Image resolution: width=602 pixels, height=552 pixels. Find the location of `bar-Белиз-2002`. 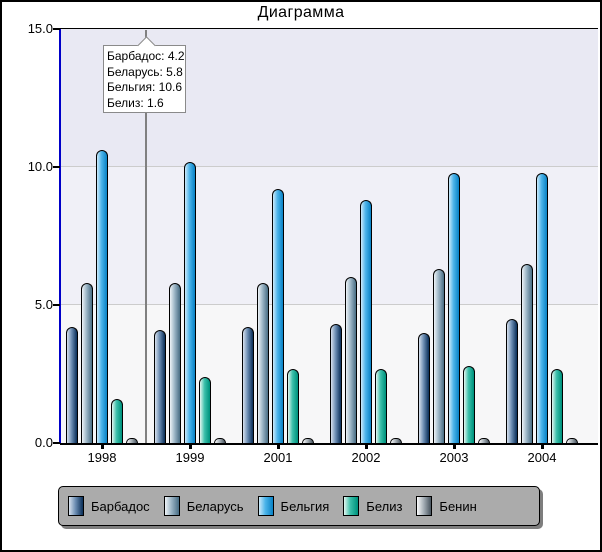

bar-Белиз-2002 is located at coordinates (381, 405).